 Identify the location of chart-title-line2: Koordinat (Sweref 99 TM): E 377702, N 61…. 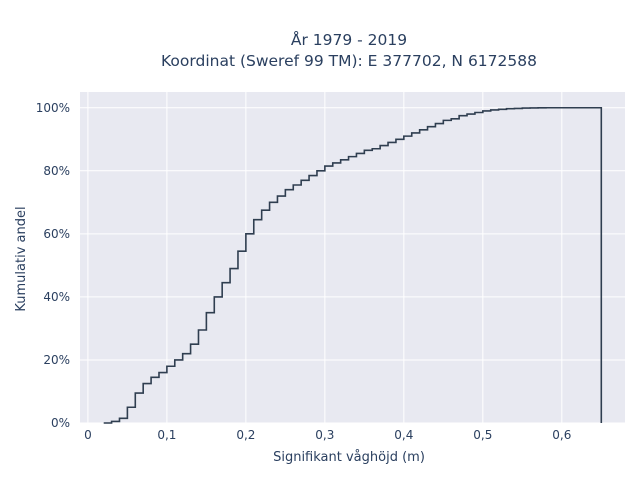
(349, 61).